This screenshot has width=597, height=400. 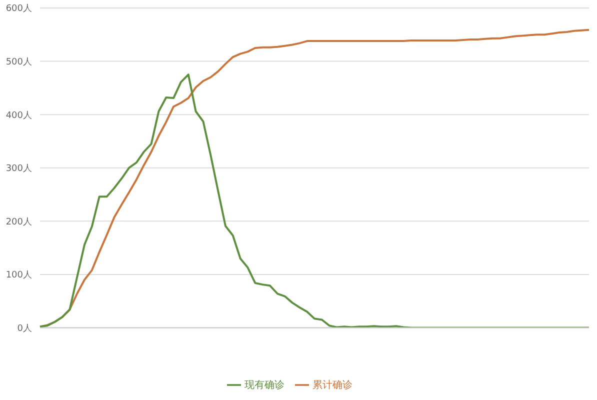 What do you see at coordinates (264, 385) in the screenshot?
I see `legend-label: 现有确诊` at bounding box center [264, 385].